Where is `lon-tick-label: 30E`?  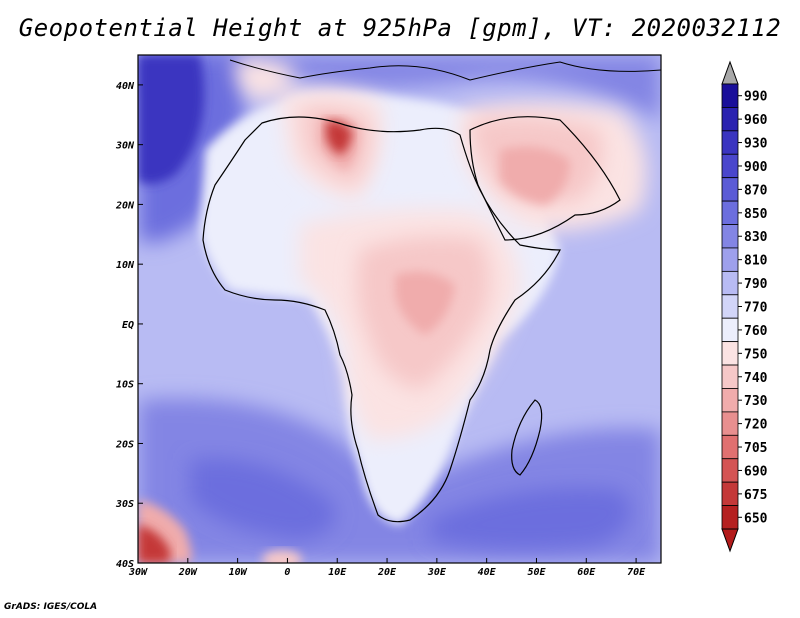
lon-tick-label: 30E is located at coordinates (437, 572).